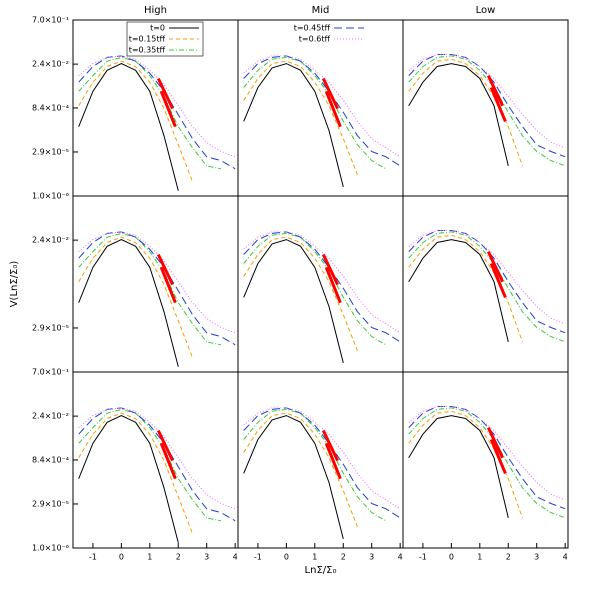 Image resolution: width=591 pixels, height=591 pixels. I want to click on panel-title: High, so click(155, 10).